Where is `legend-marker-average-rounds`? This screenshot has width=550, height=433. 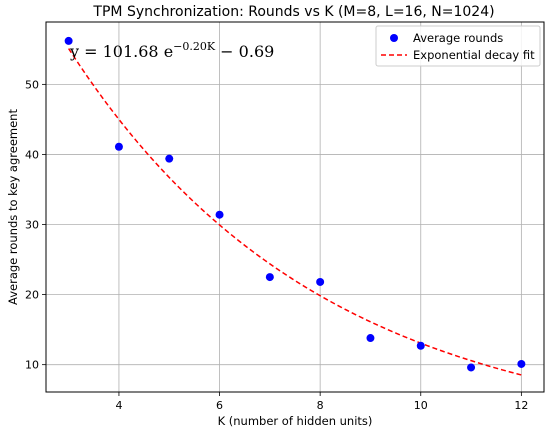
legend-marker-average-rounds is located at coordinates (394, 38).